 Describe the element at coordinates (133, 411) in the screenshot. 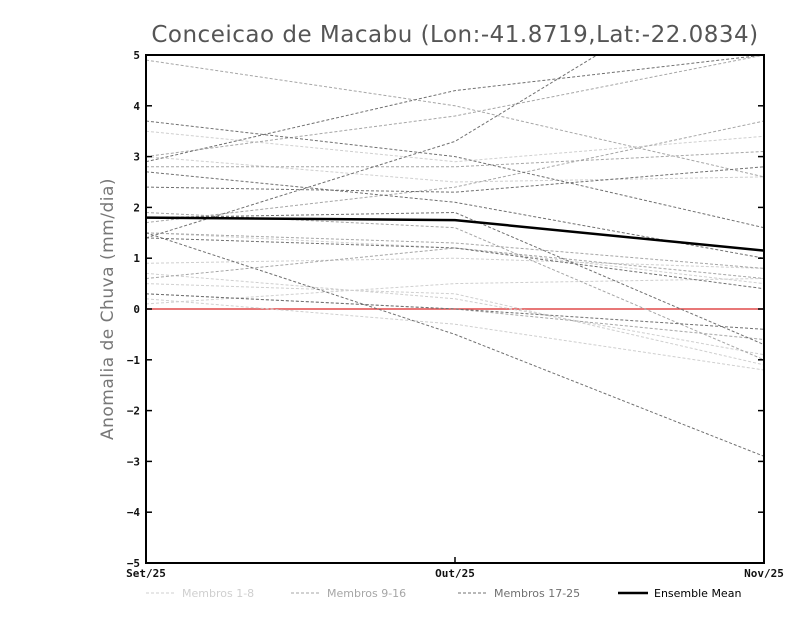

I see `y-tick-label: −2` at that location.